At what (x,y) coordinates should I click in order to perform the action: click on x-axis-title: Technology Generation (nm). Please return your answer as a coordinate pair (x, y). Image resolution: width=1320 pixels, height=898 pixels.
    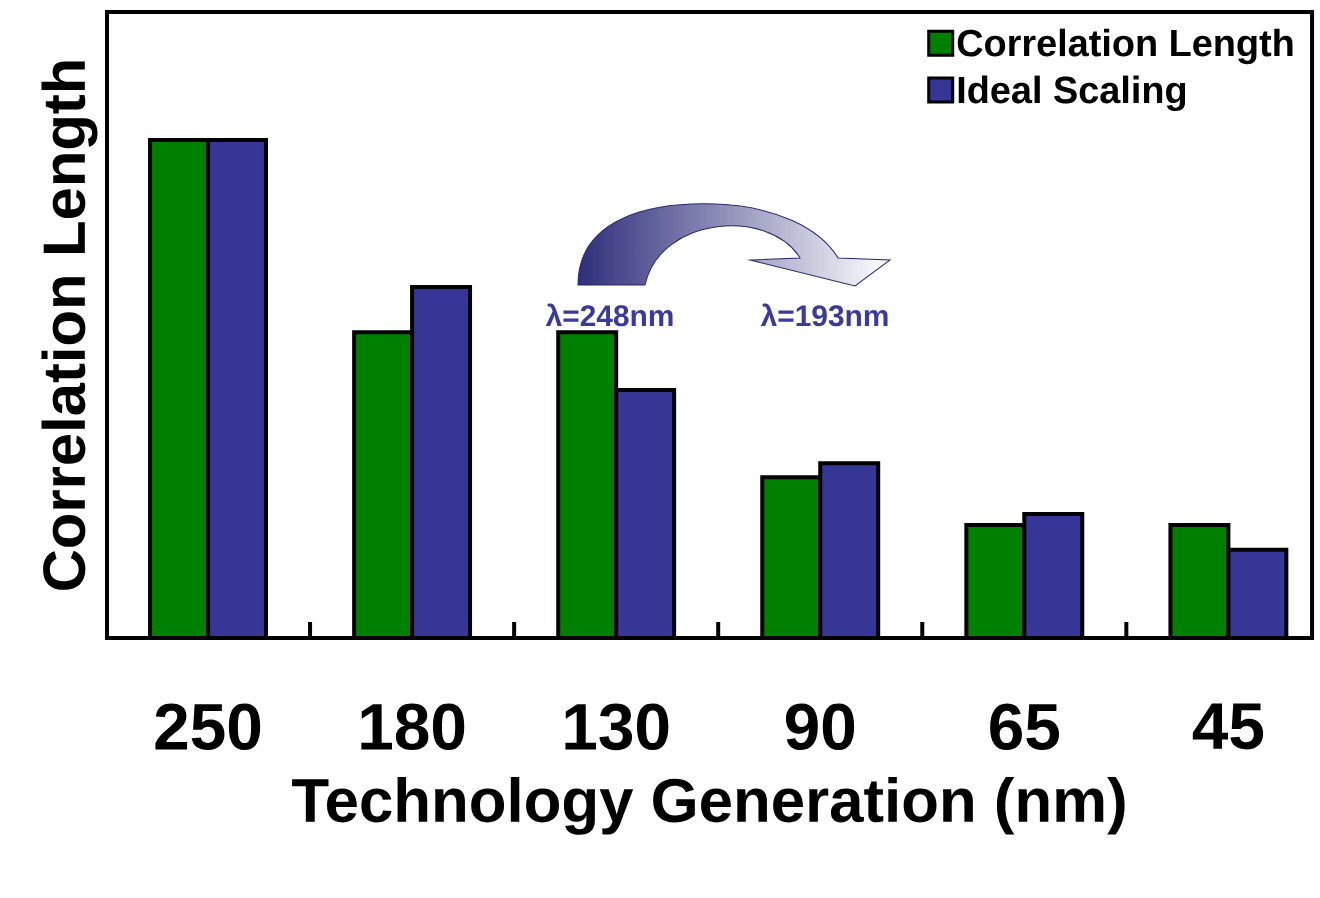
    Looking at the image, I should click on (708, 806).